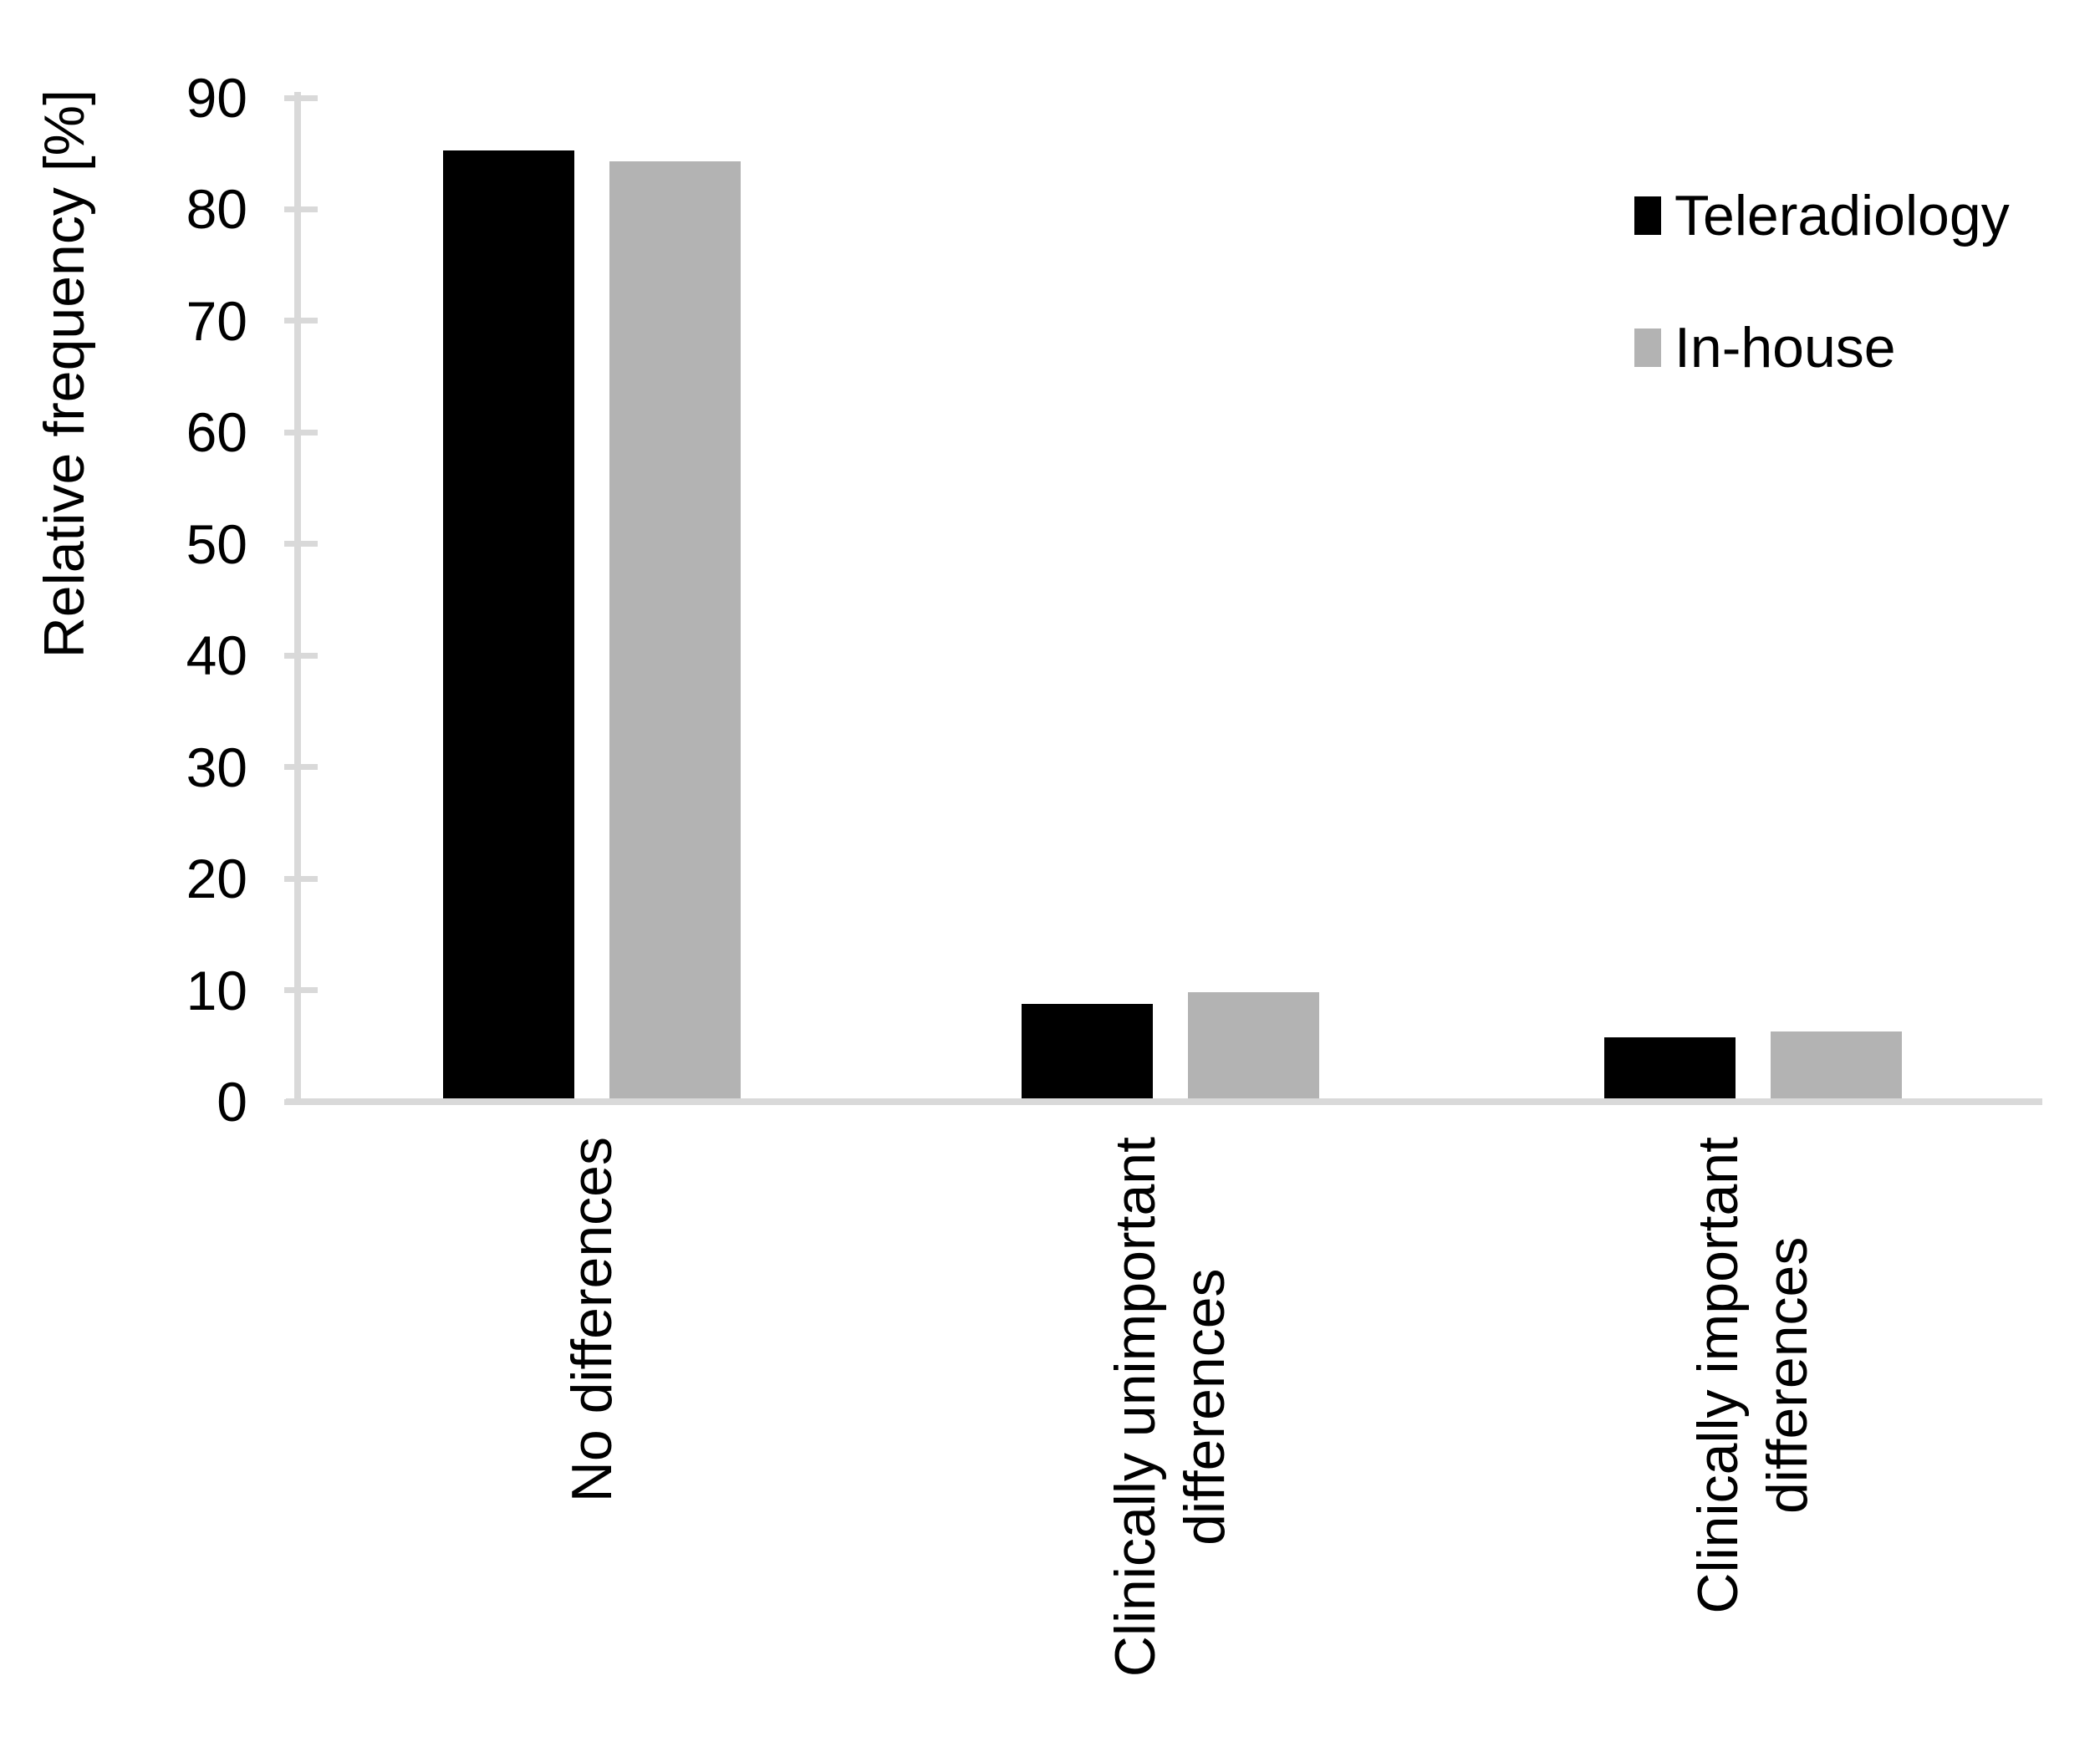  I want to click on y-axis-tick-label: 90, so click(217, 98).